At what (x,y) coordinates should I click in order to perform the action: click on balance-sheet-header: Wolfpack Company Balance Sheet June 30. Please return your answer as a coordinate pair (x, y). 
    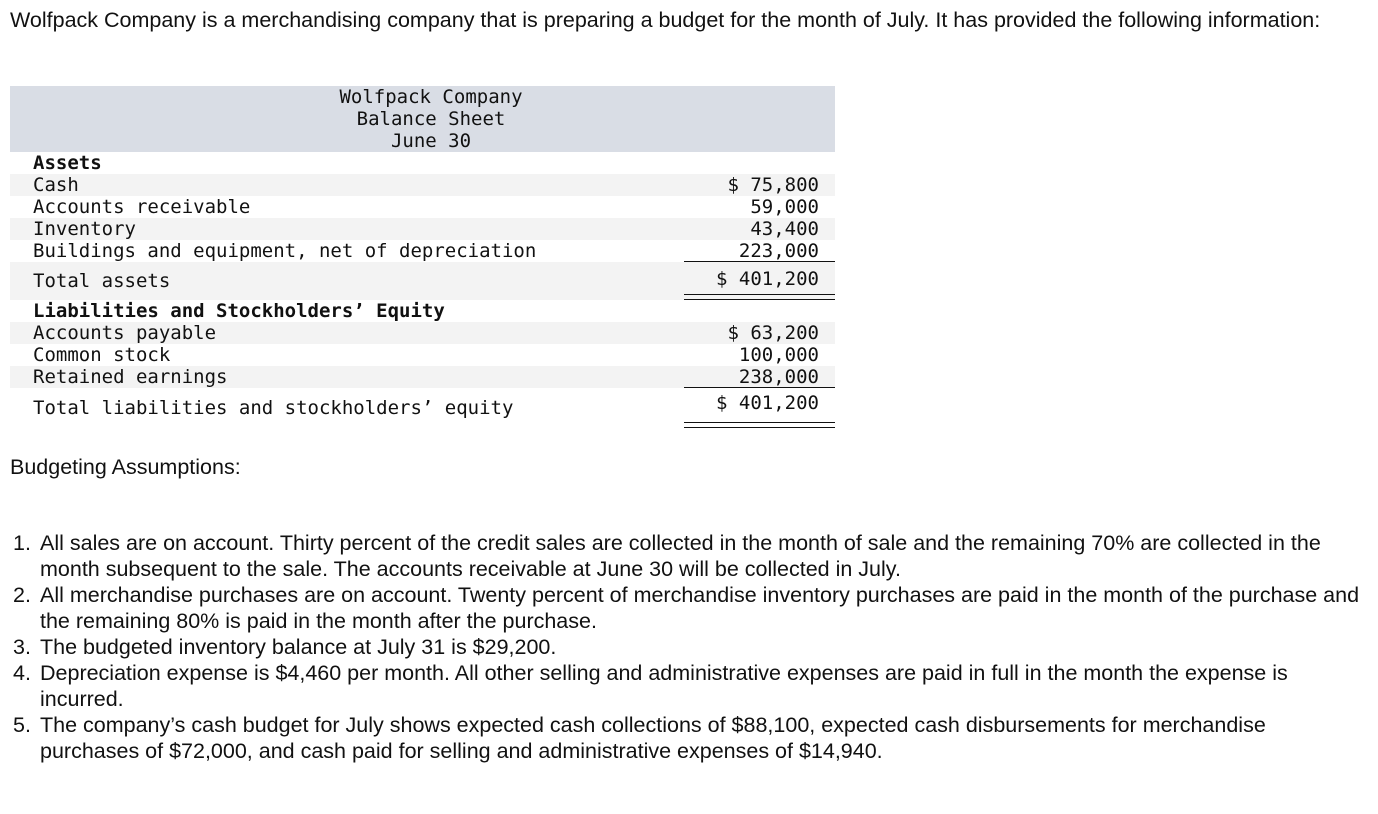
    Looking at the image, I should click on (422, 119).